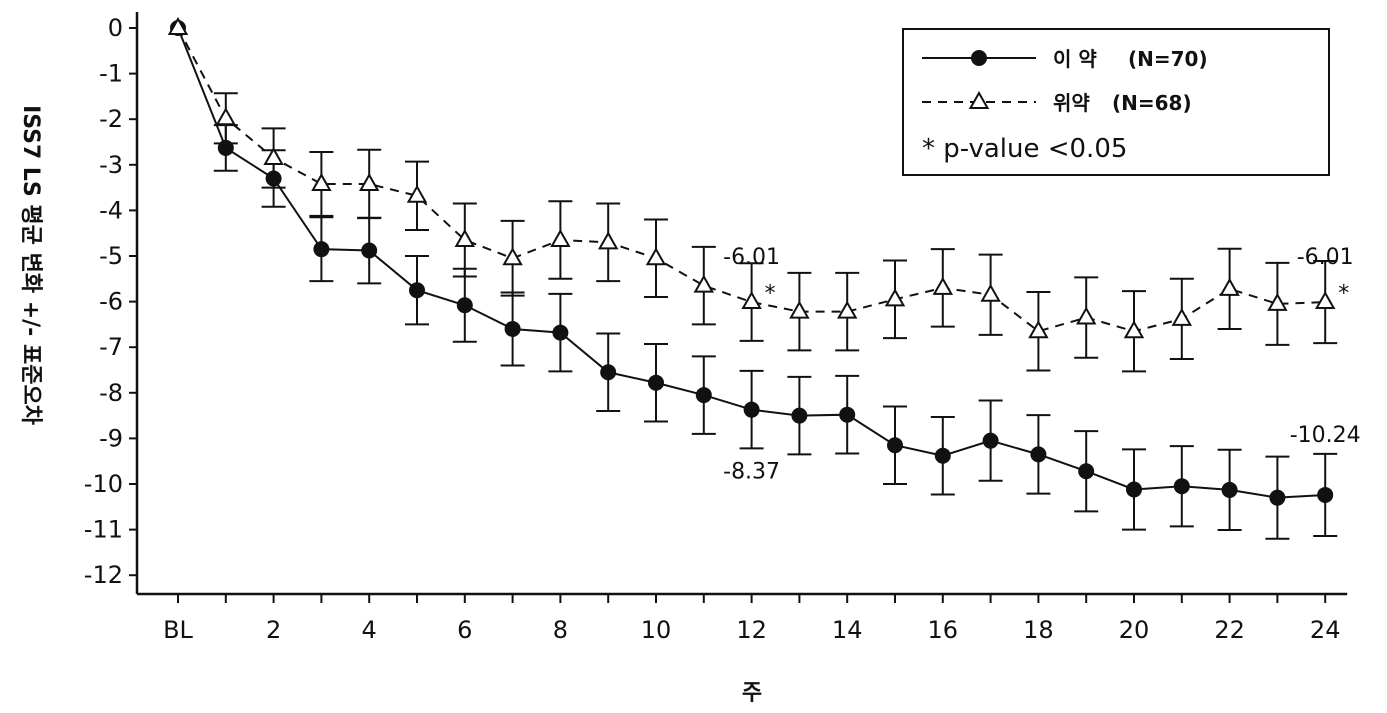 This screenshot has width=1387, height=713. Describe the element at coordinates (979, 99) in the screenshot. I see `legend-marker-placebo` at that location.